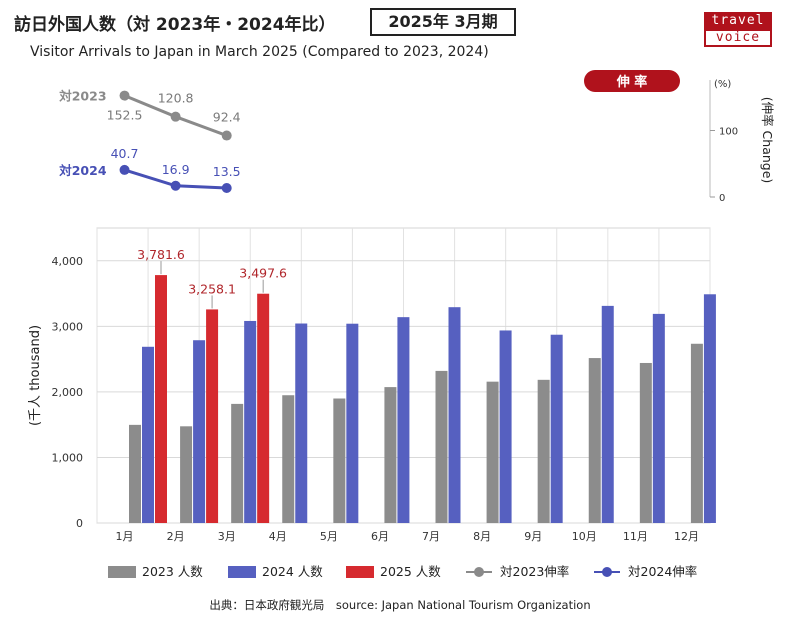 The height and width of the screenshot is (625, 800). I want to click on bar-y-axis-label: (千人 thousand), so click(35, 375).